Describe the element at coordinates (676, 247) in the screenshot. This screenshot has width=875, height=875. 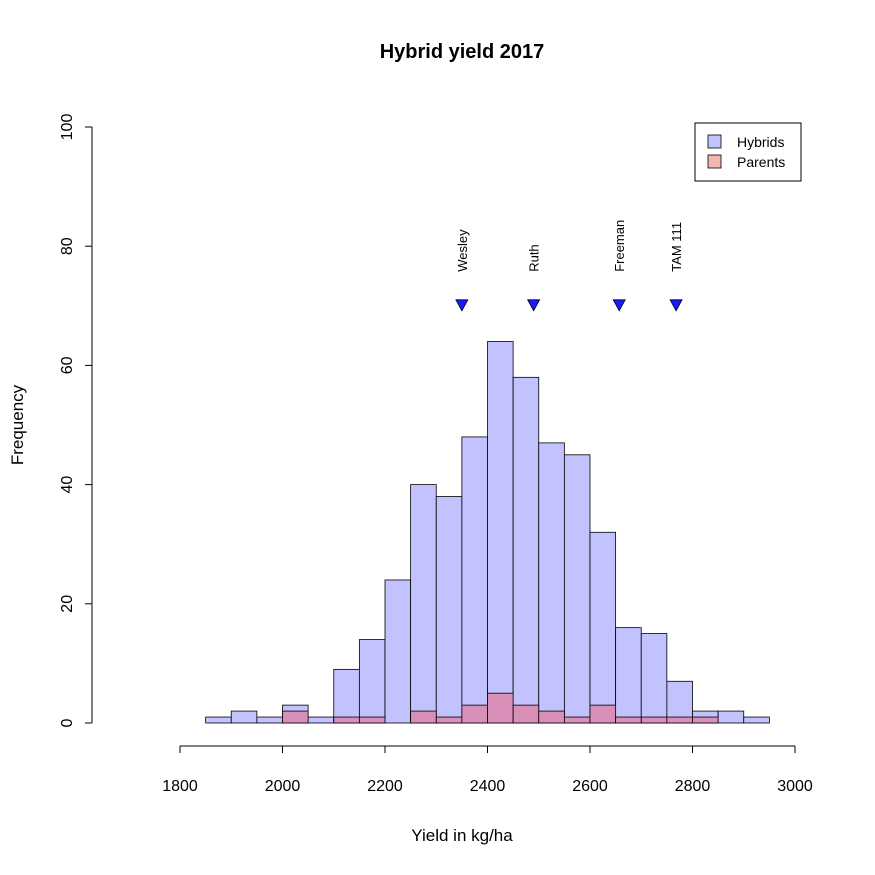
I see `variety-label-tam-111: TAM 111` at that location.